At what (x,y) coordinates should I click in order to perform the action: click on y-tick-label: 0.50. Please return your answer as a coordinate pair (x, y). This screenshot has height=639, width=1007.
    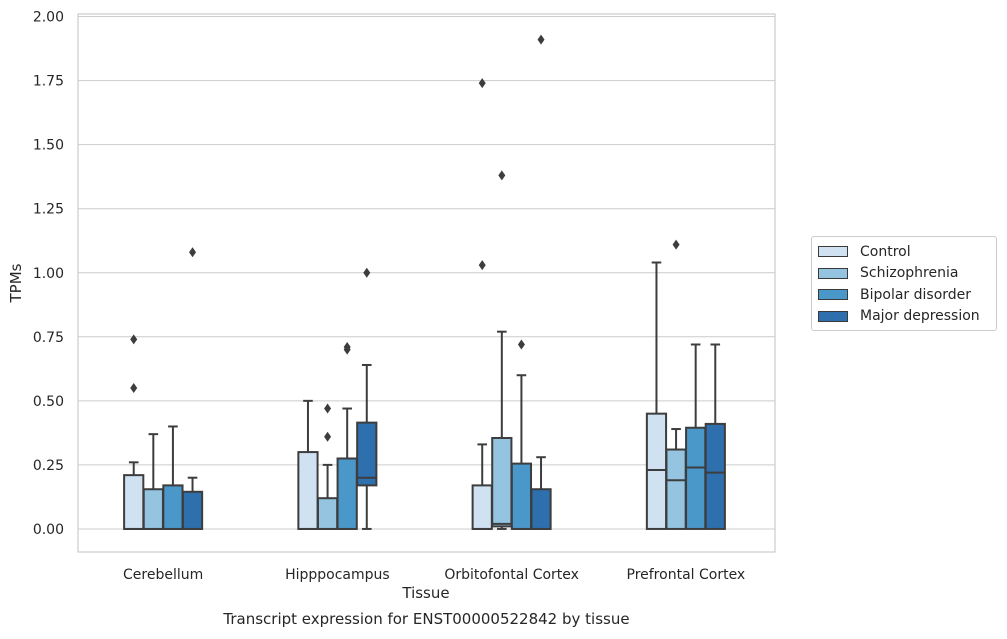
    Looking at the image, I should click on (48, 402).